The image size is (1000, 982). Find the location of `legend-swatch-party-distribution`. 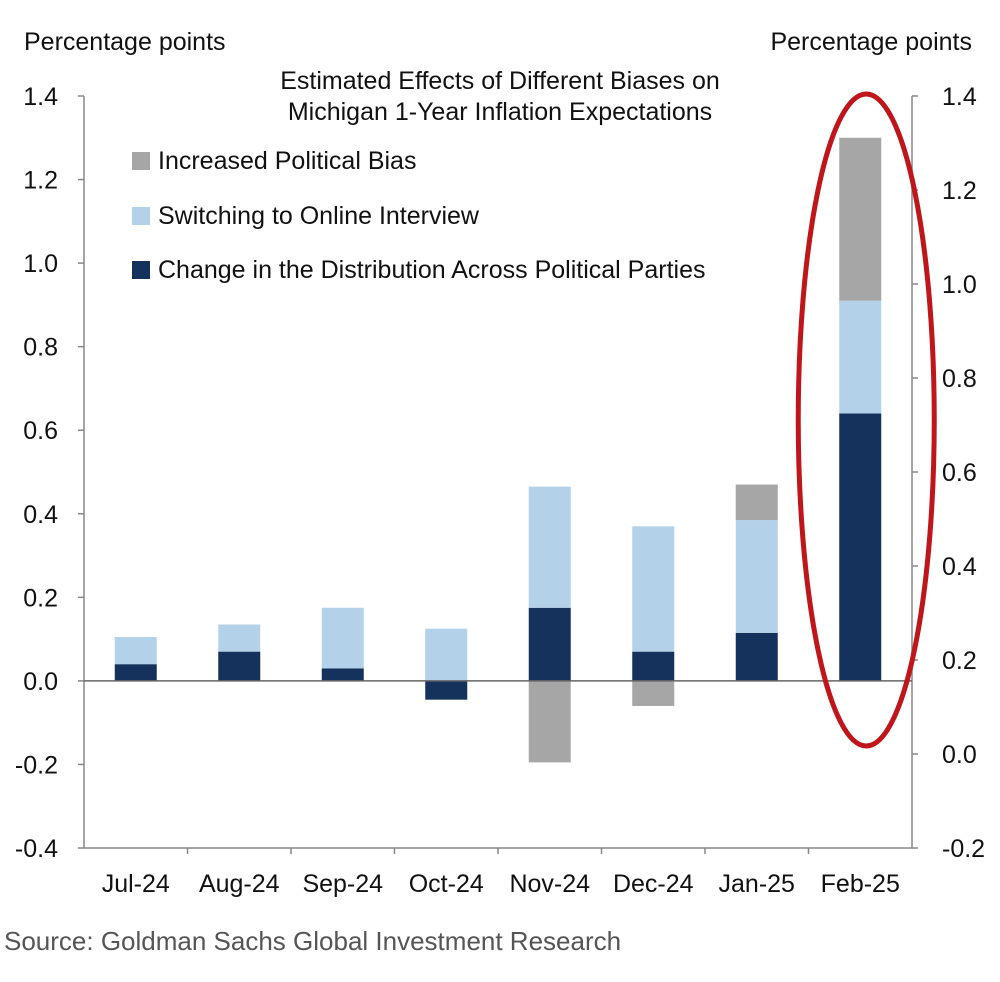

legend-swatch-party-distribution is located at coordinates (141, 270).